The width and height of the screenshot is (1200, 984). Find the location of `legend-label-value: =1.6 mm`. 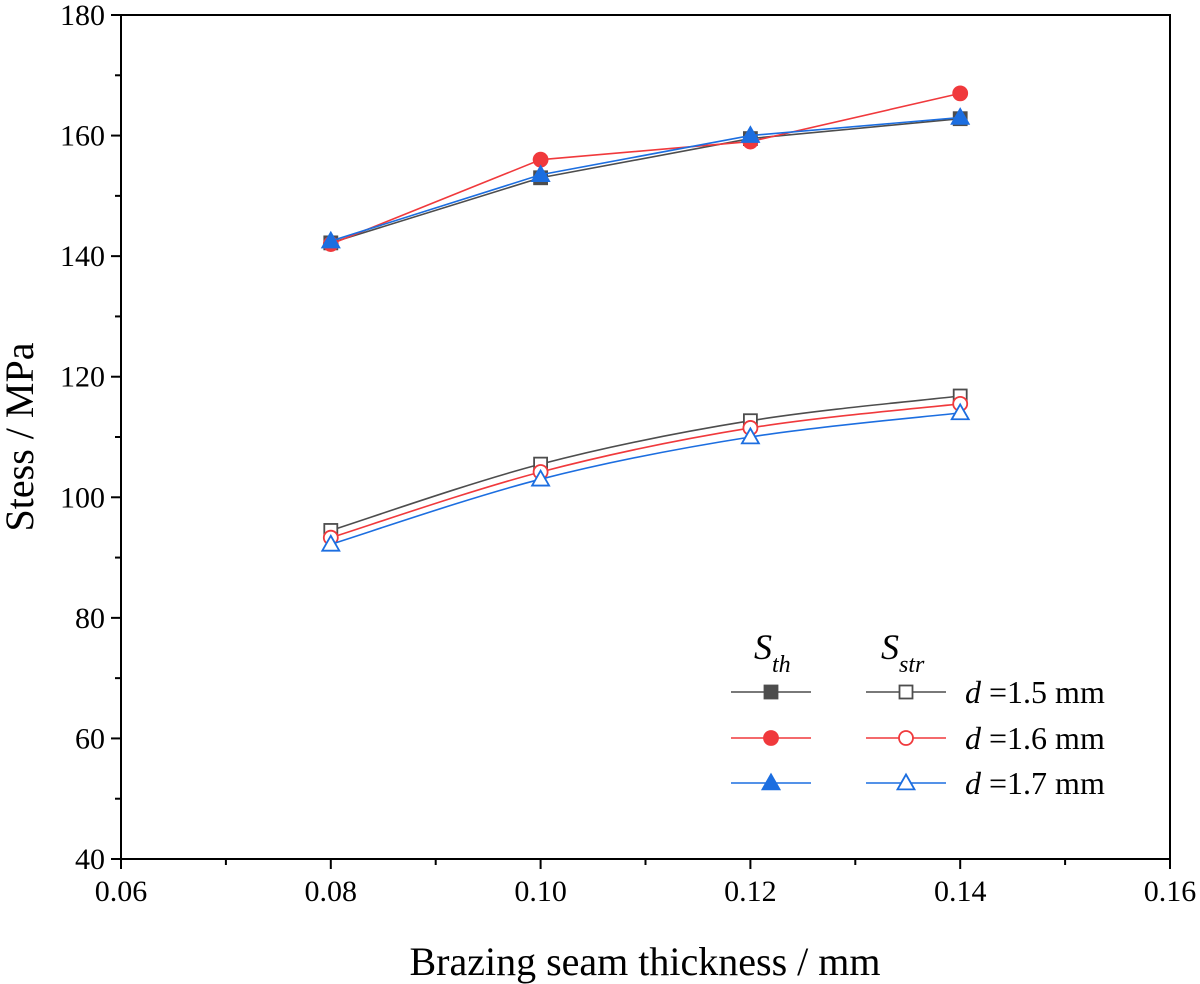

legend-label-value: =1.6 mm is located at coordinates (1043, 738).